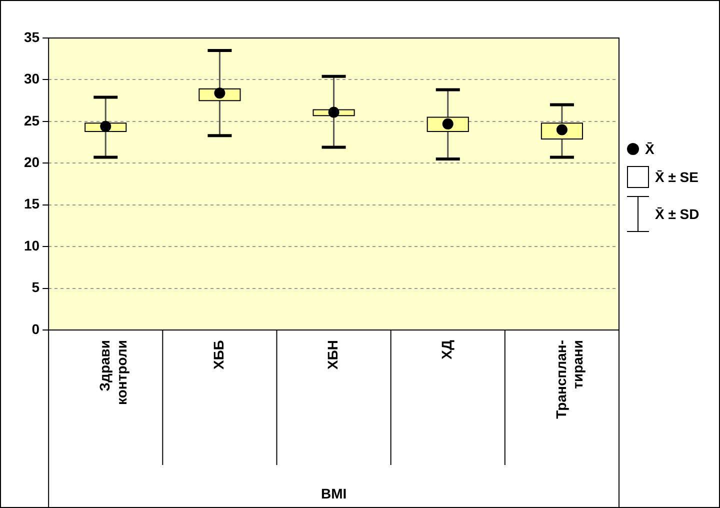 The width and height of the screenshot is (720, 508). I want to click on text: X̄ ± SE, so click(676, 177).